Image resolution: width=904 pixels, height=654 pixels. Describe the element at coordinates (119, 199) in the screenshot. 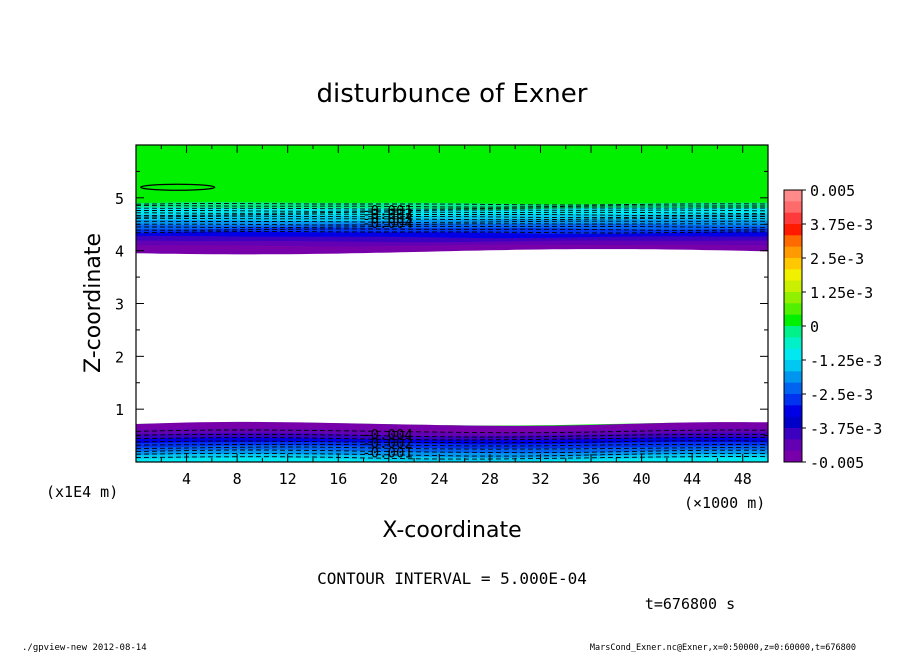

I see `y-tick-label: 5` at that location.